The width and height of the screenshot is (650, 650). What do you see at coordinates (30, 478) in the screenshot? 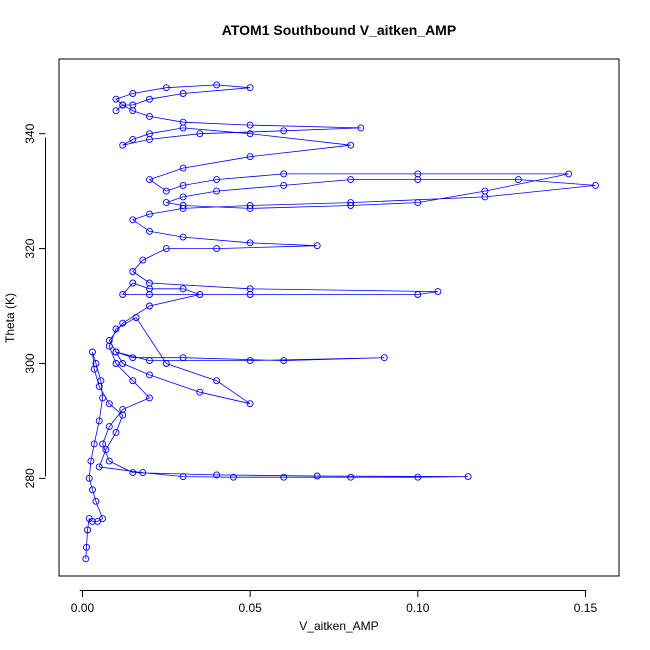
I see `y-tick-label: 280` at bounding box center [30, 478].